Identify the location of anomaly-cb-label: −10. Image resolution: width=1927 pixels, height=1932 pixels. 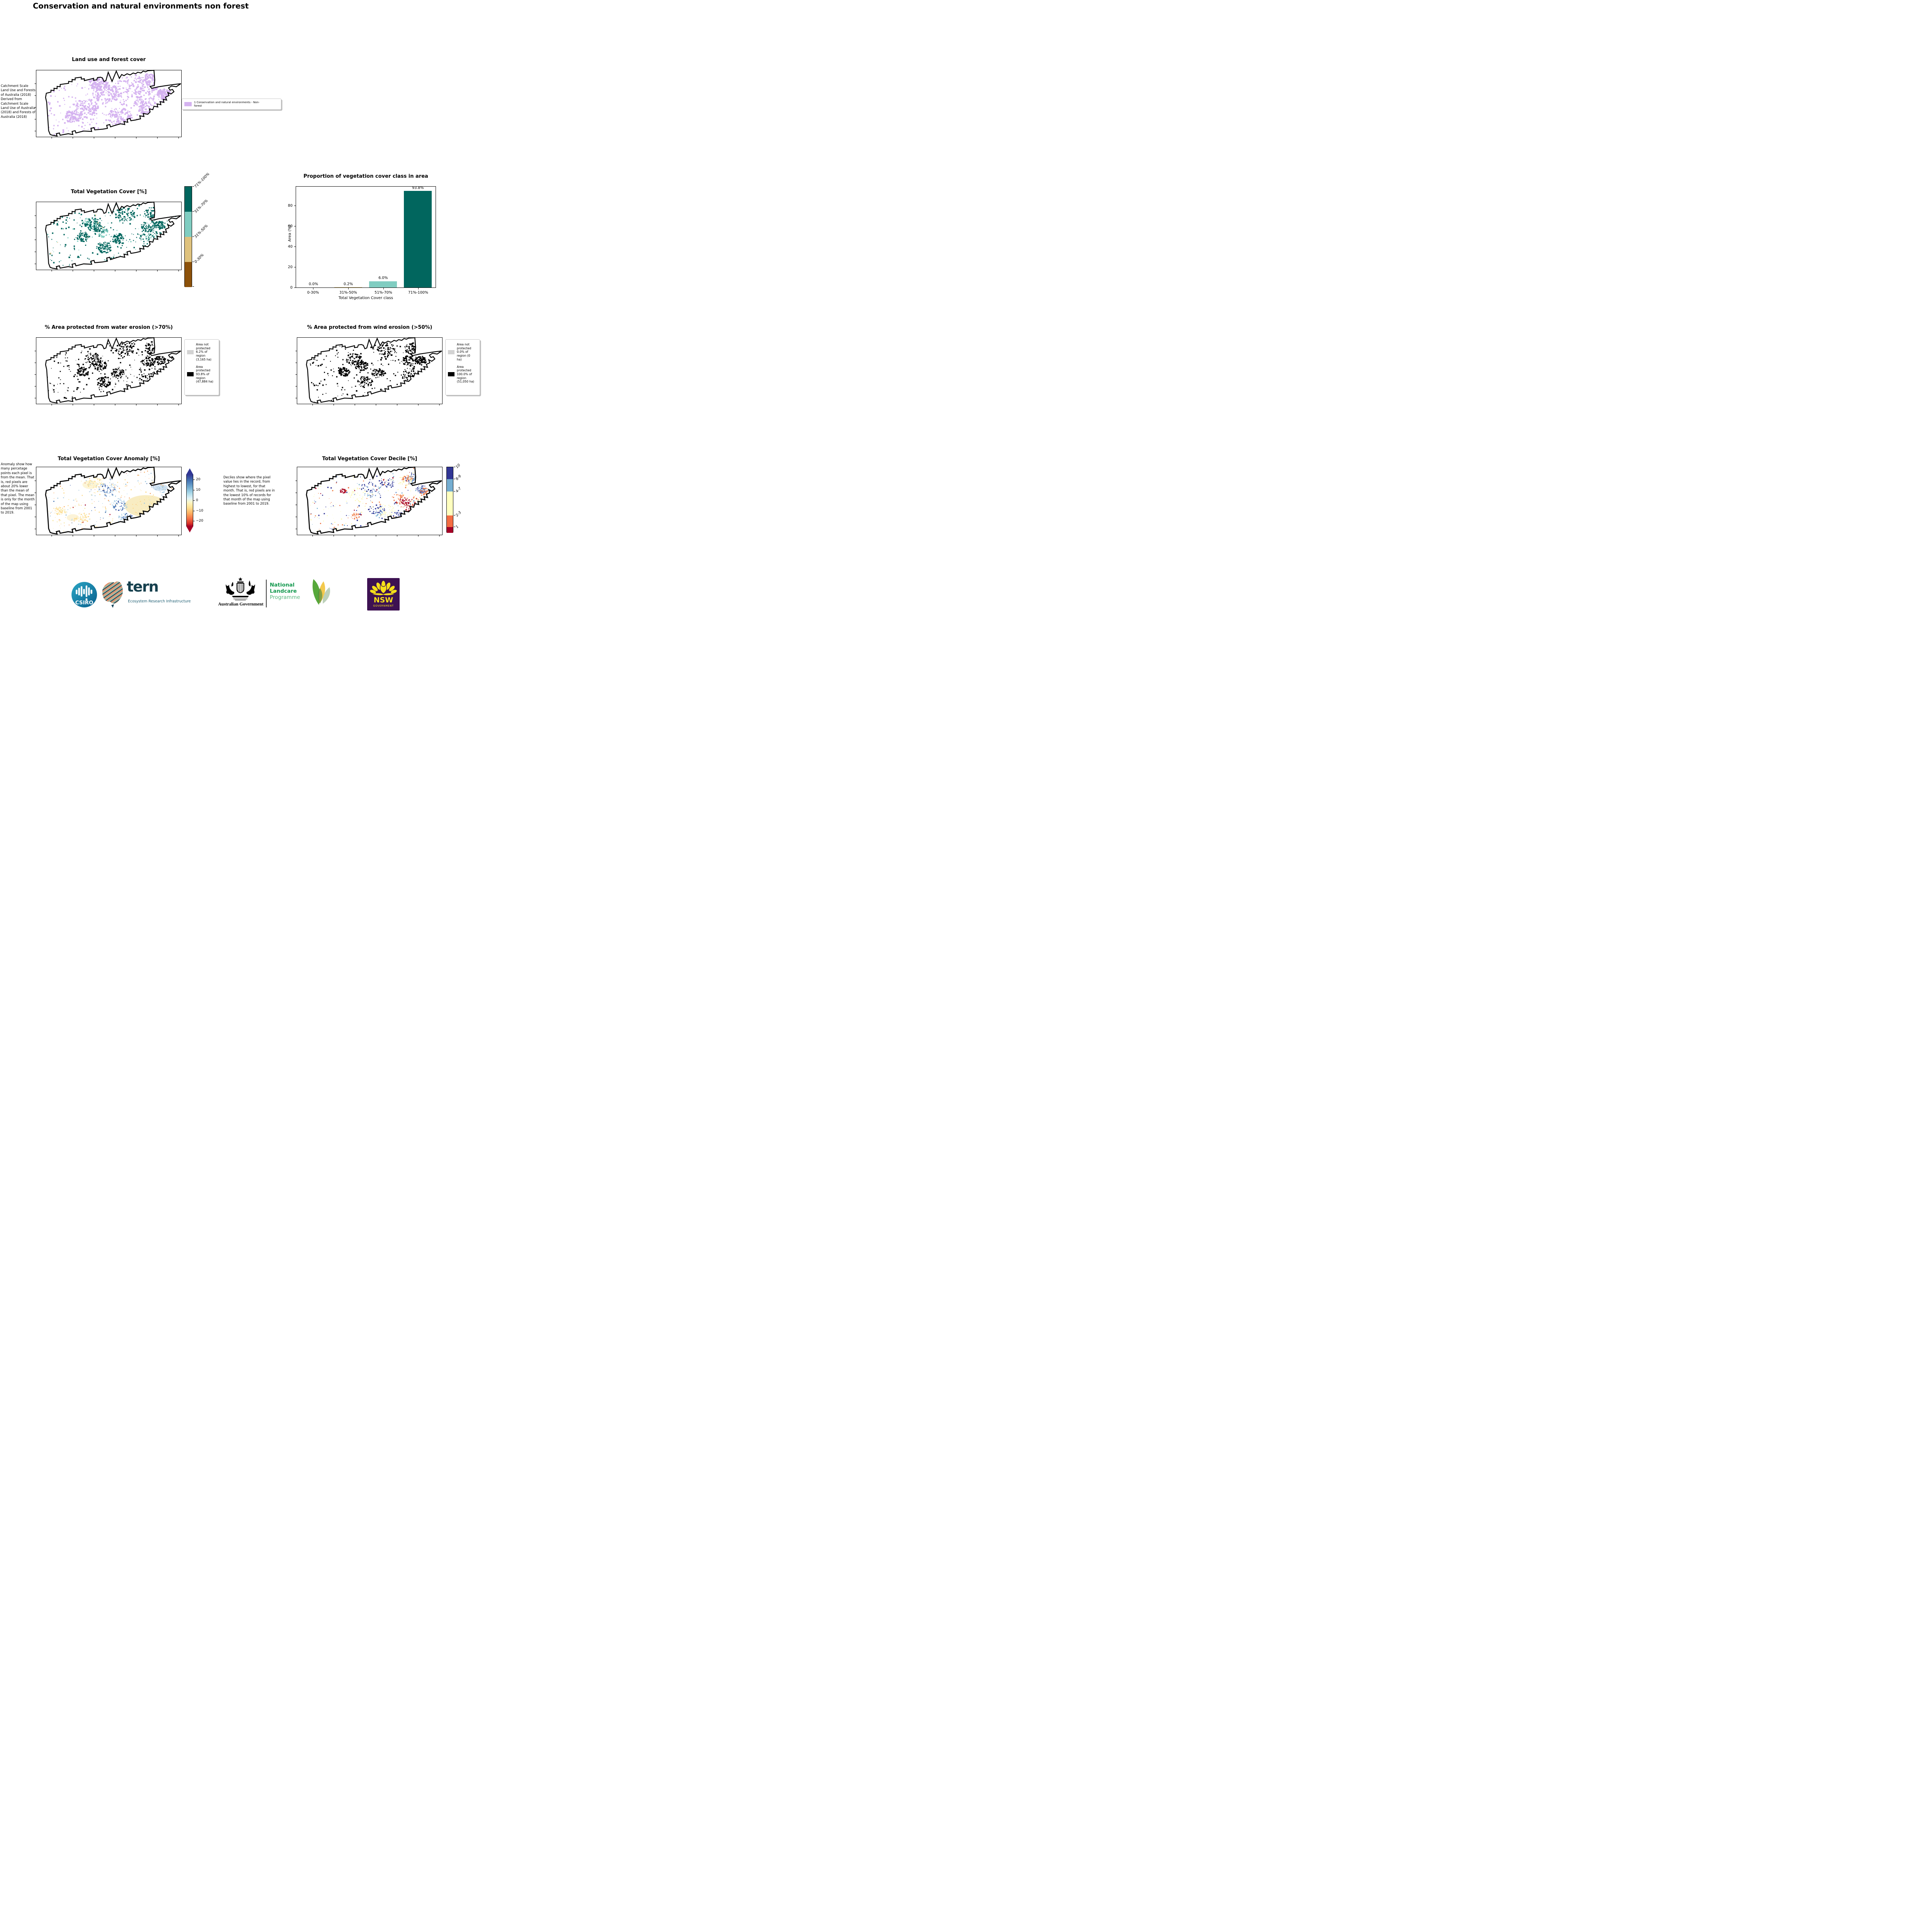
(199, 511).